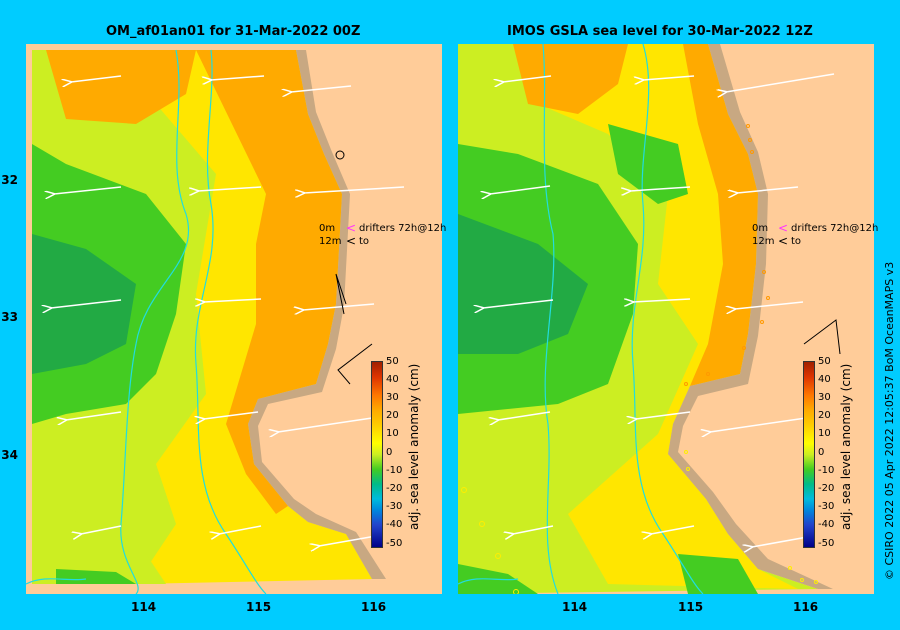 Image resolution: width=900 pixels, height=630 pixels. Describe the element at coordinates (9, 180) in the screenshot. I see `y-tick-32: 32` at that location.